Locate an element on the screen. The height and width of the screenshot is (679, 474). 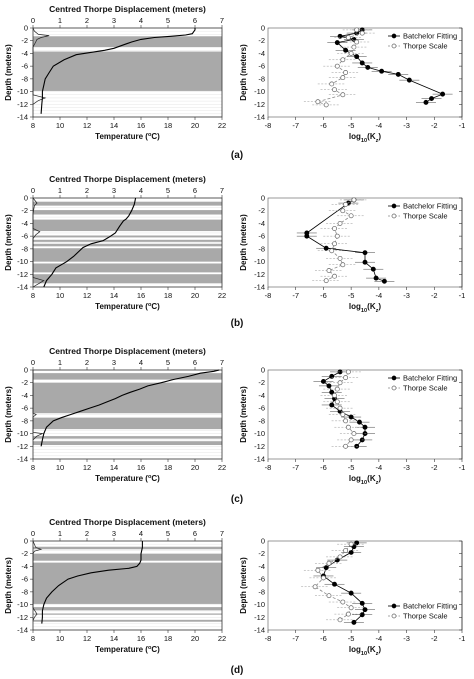
bottom-axis-title-part: Temperature ( is located at coordinates (121, 136).